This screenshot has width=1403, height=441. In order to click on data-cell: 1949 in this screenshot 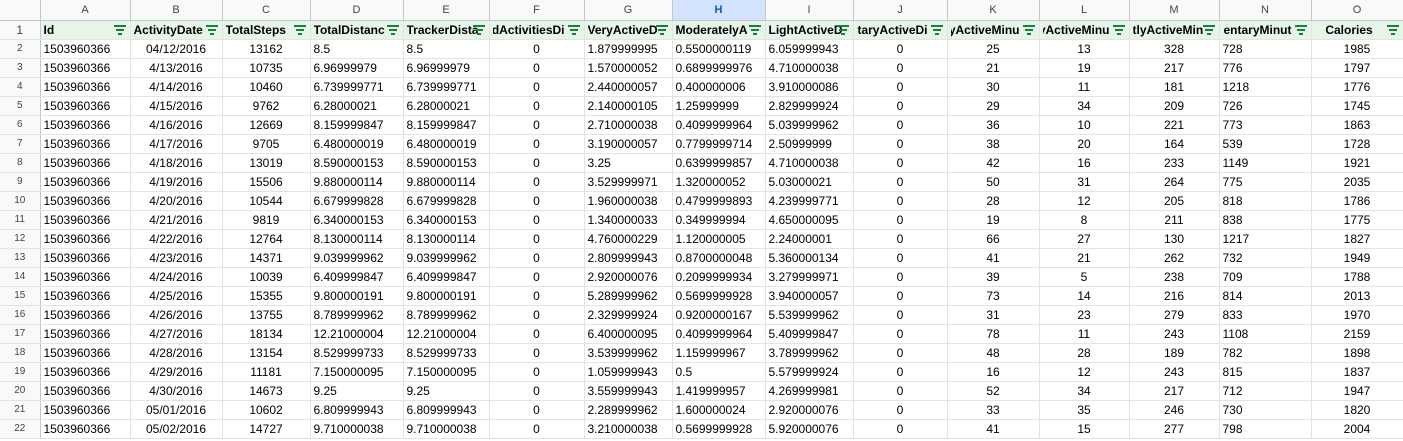, I will do `click(1357, 258)`.